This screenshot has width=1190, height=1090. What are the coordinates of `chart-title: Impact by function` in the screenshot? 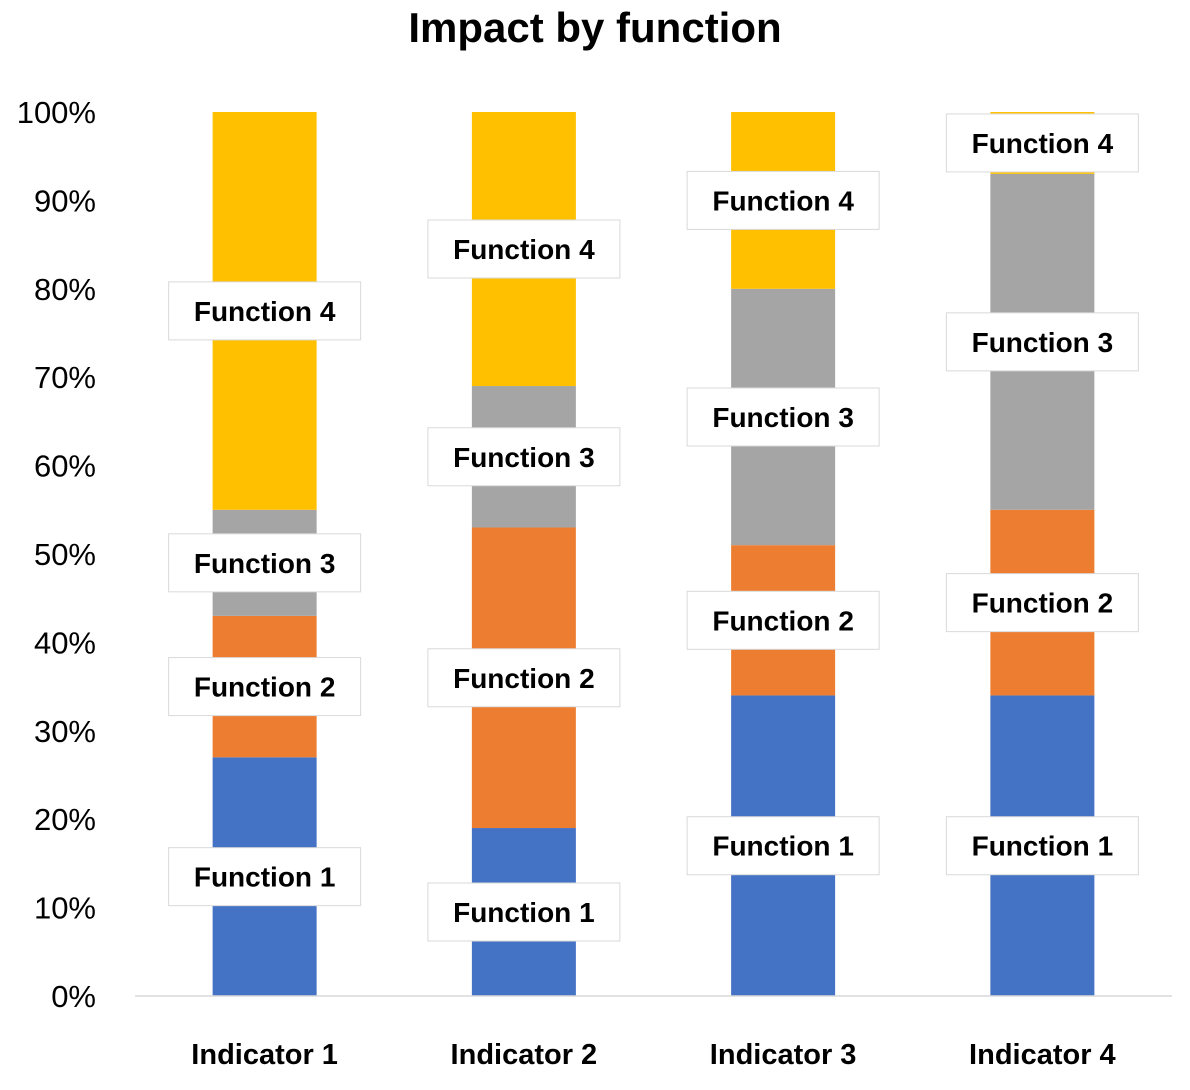 It's located at (595, 27).